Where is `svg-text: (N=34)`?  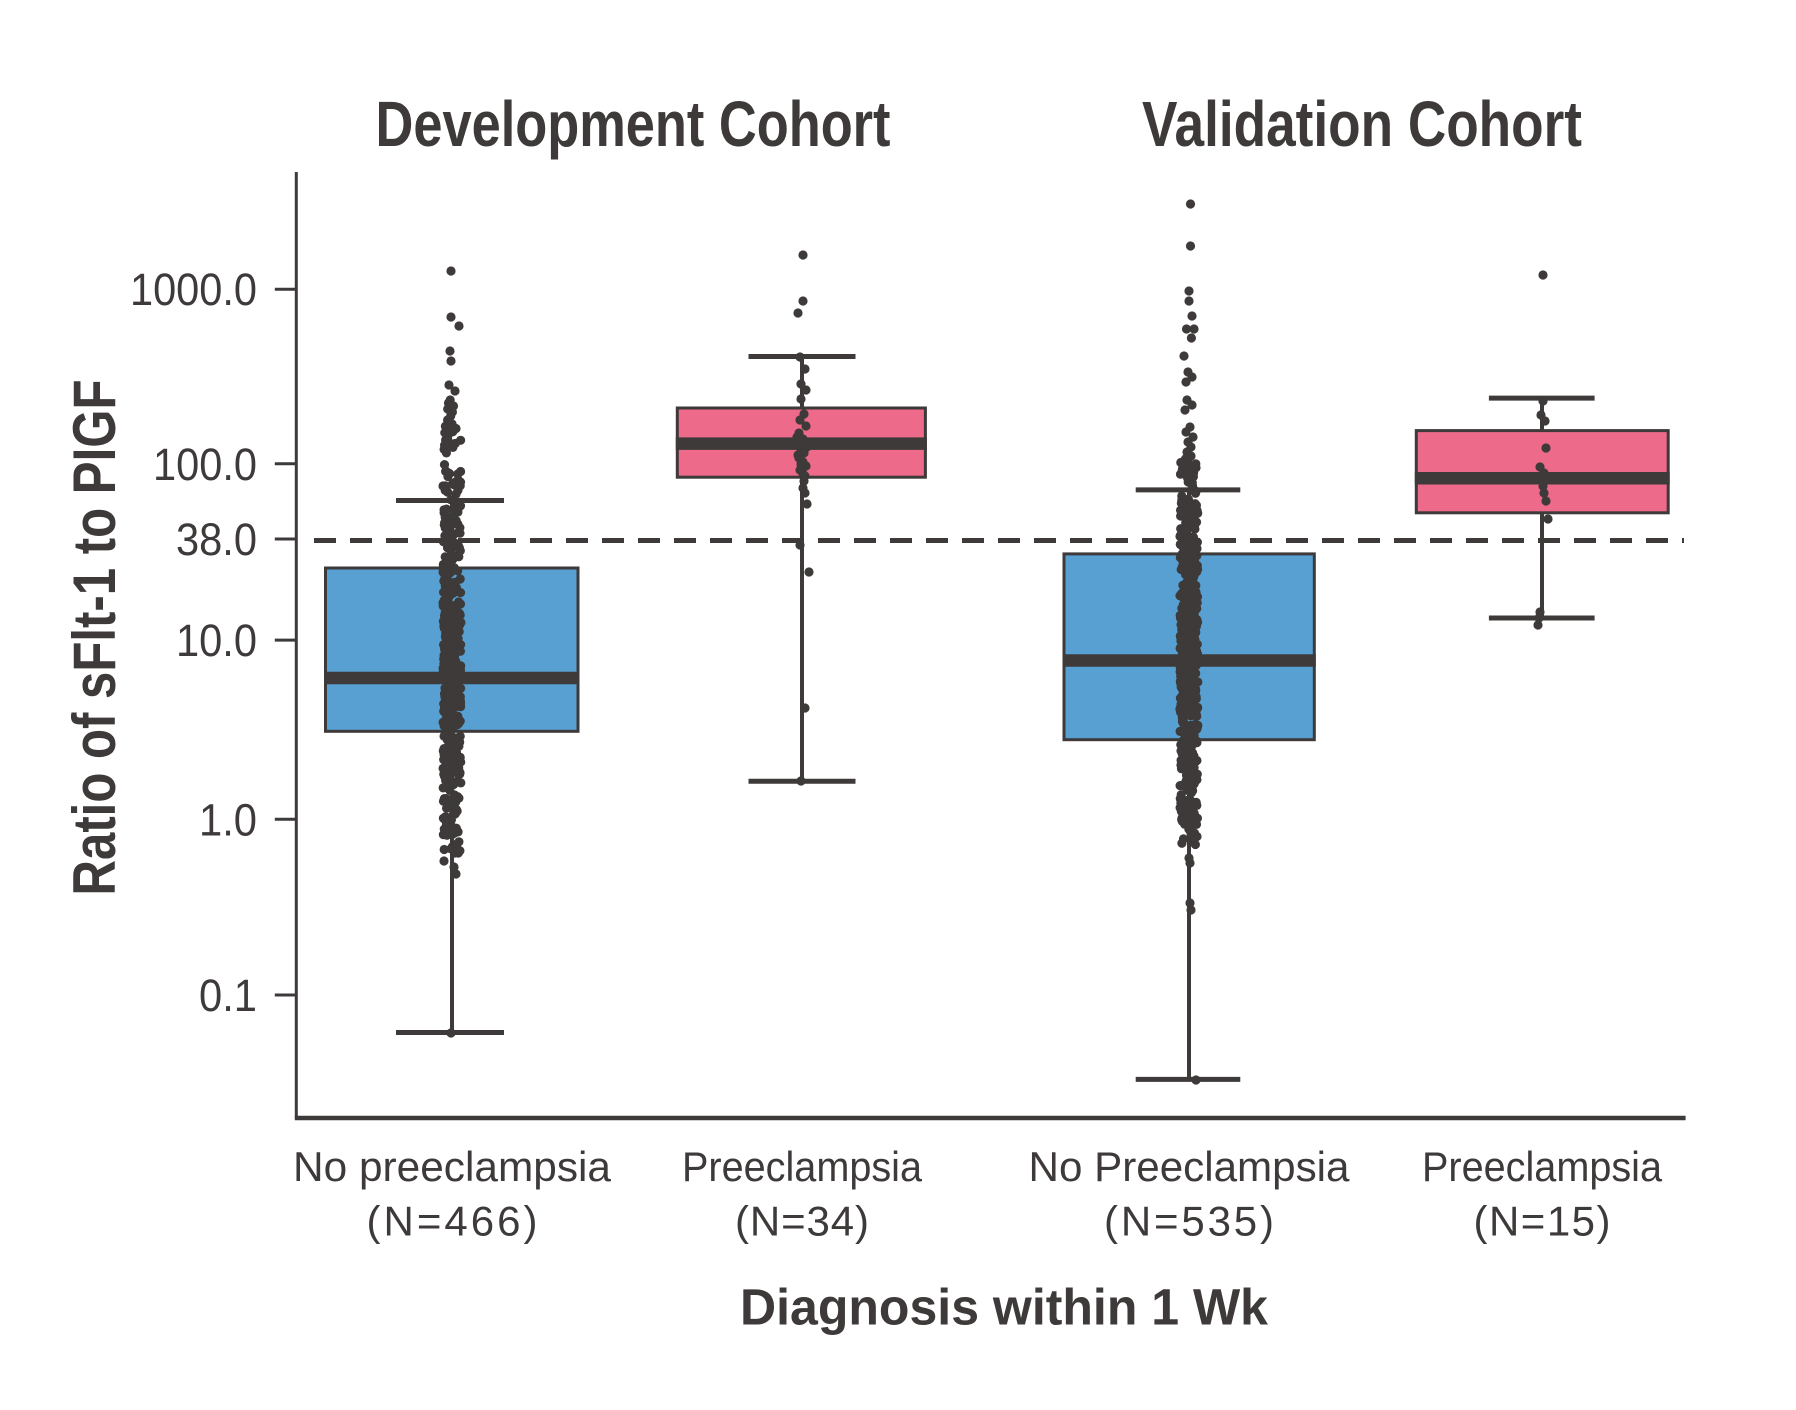 svg-text: (N=34) is located at coordinates (802, 1221).